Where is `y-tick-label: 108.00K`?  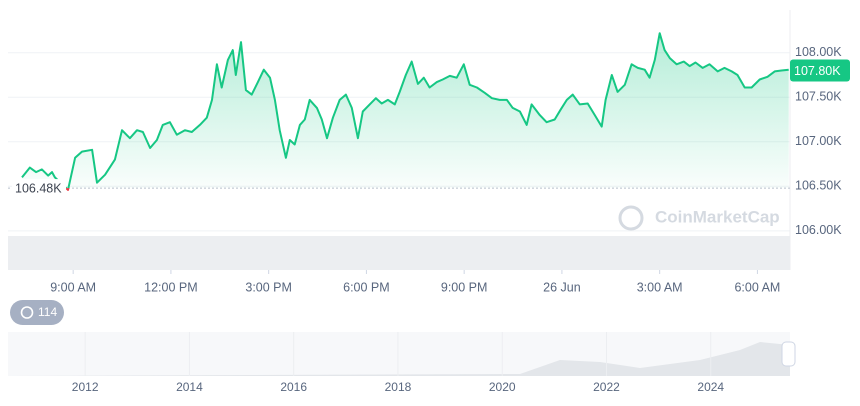
y-tick-label: 108.00K is located at coordinates (818, 52).